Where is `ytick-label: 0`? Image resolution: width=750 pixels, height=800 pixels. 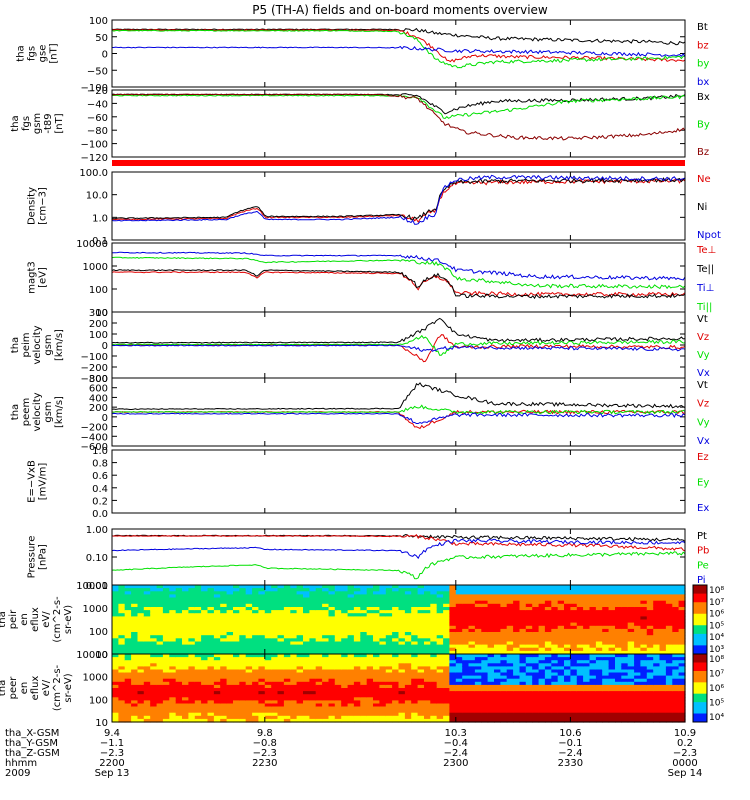 ytick-label: 0 is located at coordinates (105, 55).